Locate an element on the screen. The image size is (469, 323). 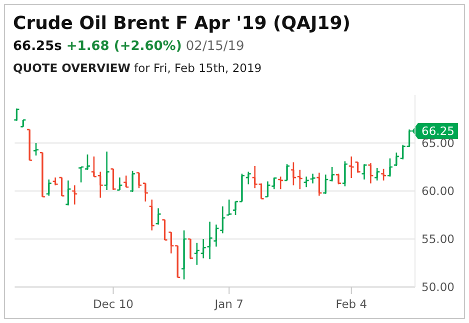
x-tick-label: Dec 10 is located at coordinates (113, 304).